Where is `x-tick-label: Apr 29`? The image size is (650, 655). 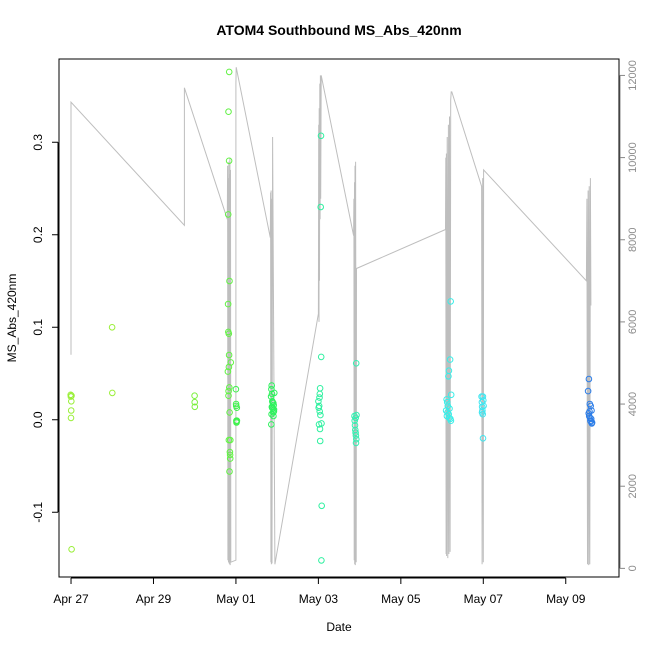 x-tick-label: Apr 29 is located at coordinates (154, 599).